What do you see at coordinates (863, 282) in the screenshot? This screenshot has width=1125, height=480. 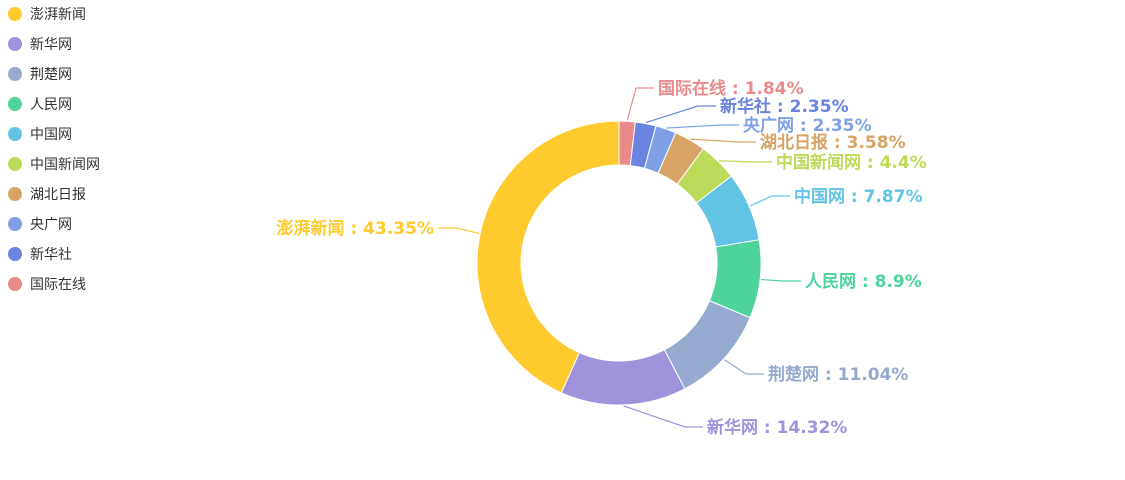 I see `slice-label: 人民网 : 8.9%` at bounding box center [863, 282].